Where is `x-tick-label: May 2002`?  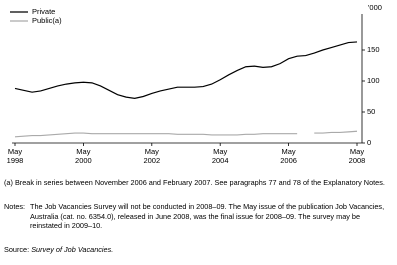 x-tick-label: May 2002 is located at coordinates (152, 156).